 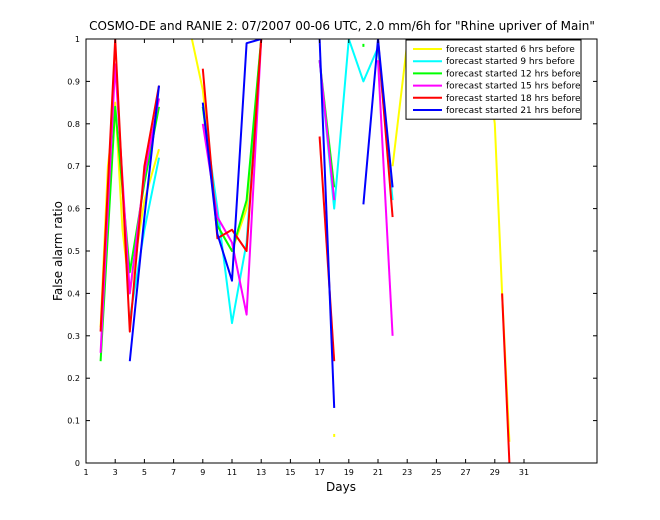 What do you see at coordinates (466, 472) in the screenshot?
I see `x-tick-label: 27` at bounding box center [466, 472].